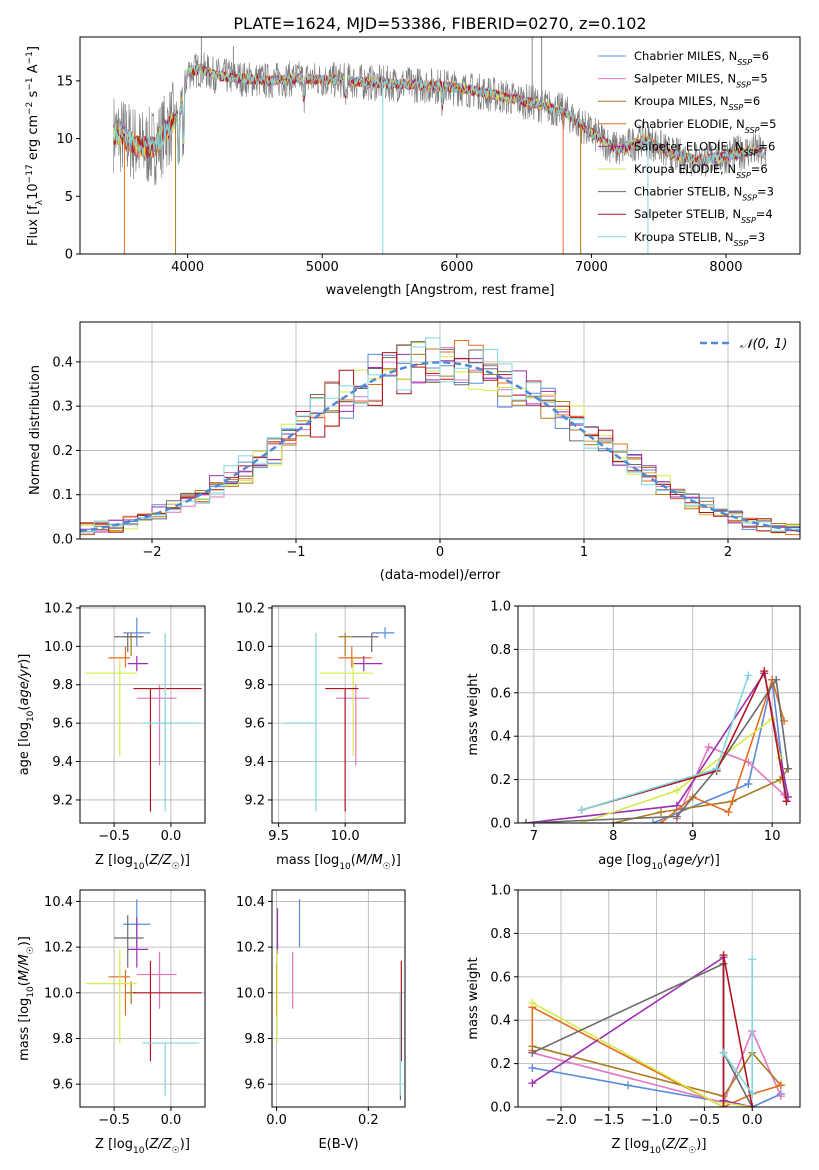  What do you see at coordinates (278, 836) in the screenshot?
I see `x-tick-label: 9.5` at bounding box center [278, 836].